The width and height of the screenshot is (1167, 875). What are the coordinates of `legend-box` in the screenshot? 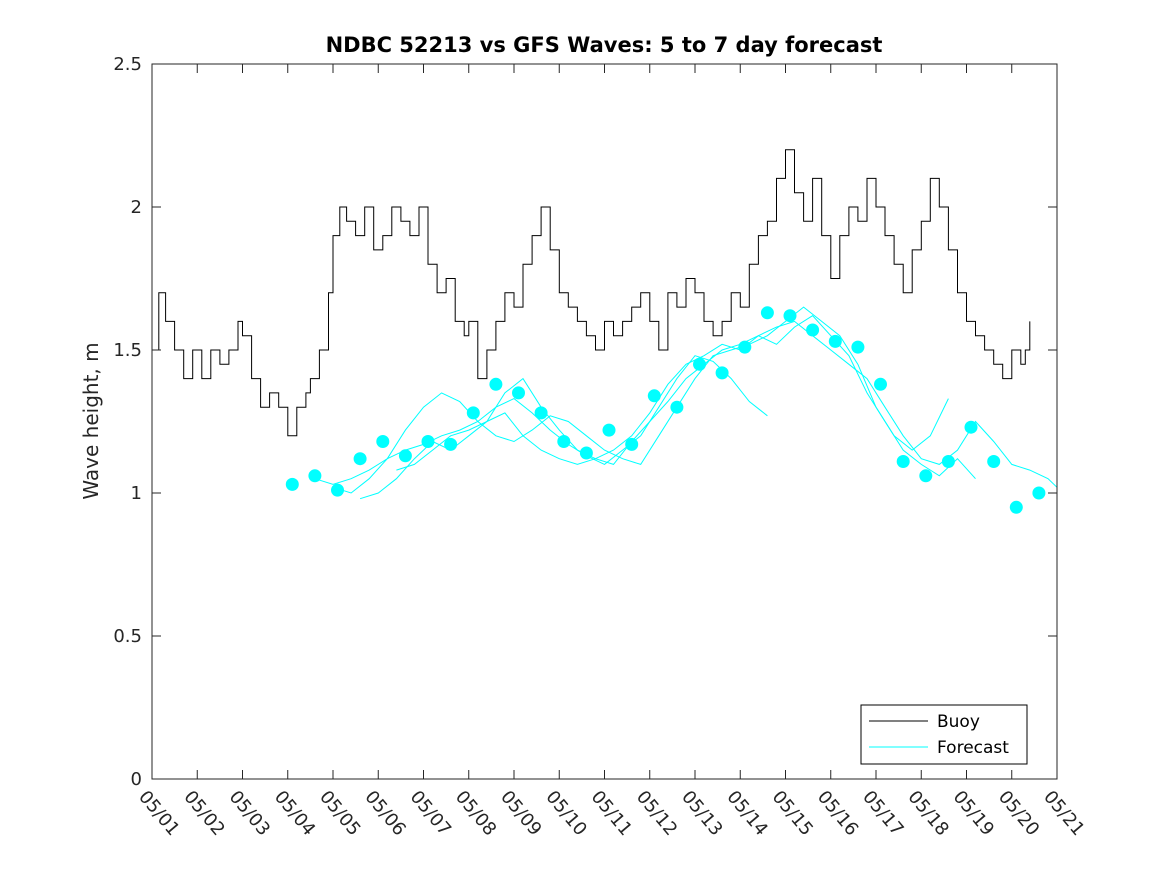 It's located at (944, 734).